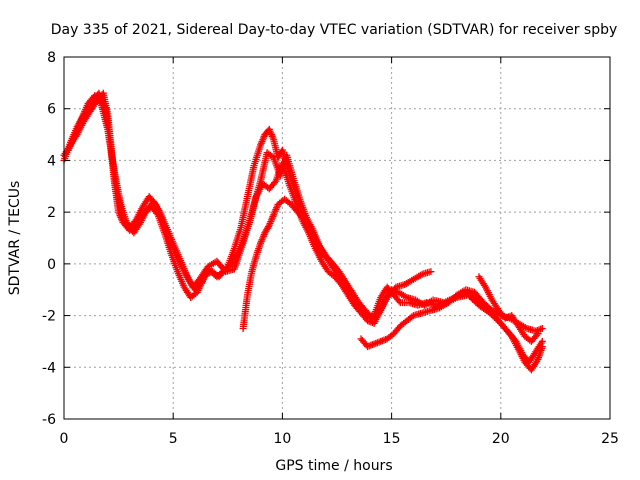 This screenshot has width=640, height=480. What do you see at coordinates (51, 110) in the screenshot?
I see `y-tick-label: 6` at bounding box center [51, 110].